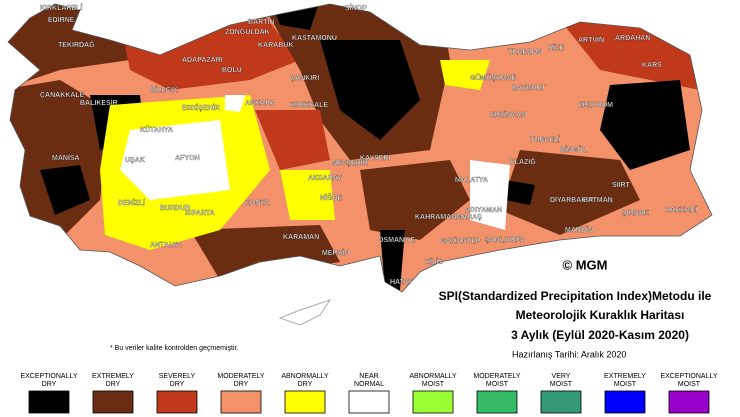  I want to click on city-label: TUNCELİ, so click(545, 140).